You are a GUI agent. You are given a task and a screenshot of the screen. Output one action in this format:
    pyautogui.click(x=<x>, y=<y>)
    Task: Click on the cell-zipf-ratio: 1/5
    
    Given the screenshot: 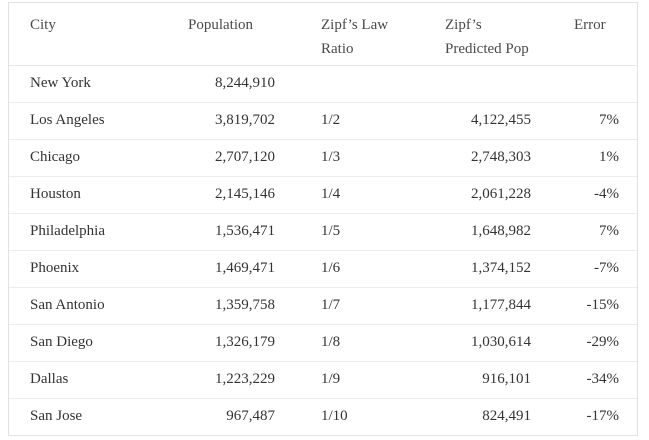 What is the action you would take?
    pyautogui.click(x=351, y=232)
    